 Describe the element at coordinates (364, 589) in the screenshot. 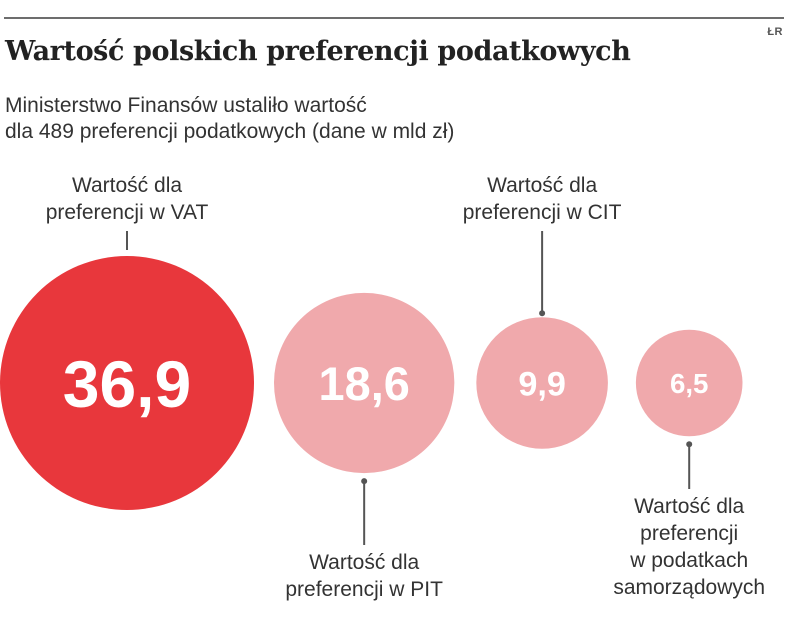

I see `bubble-label-2-line-2: preferencji w PIT` at that location.